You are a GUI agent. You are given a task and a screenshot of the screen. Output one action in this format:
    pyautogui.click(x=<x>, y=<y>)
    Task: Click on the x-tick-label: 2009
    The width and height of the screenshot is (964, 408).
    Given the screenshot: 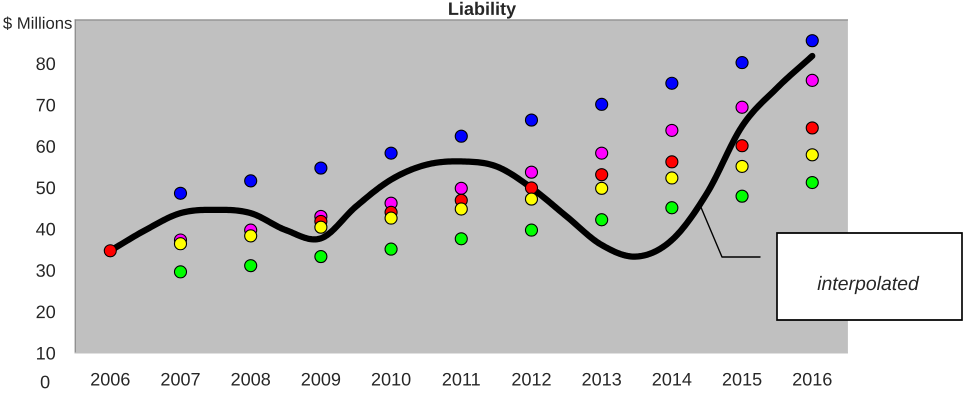 What is the action you would take?
    pyautogui.click(x=321, y=379)
    